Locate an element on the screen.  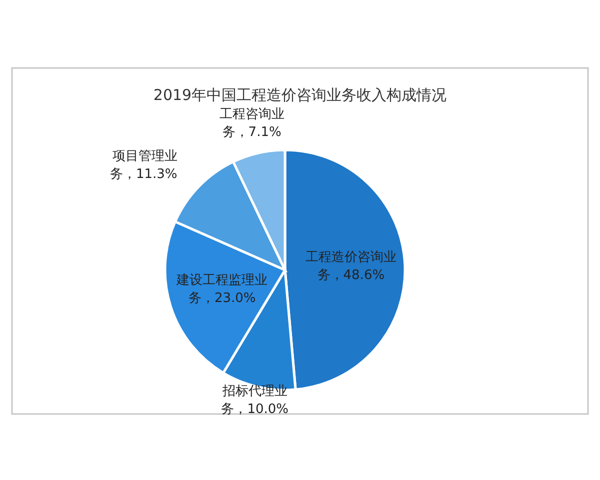
slice-label: 项目管理业务，11.3% is located at coordinates (143, 166).